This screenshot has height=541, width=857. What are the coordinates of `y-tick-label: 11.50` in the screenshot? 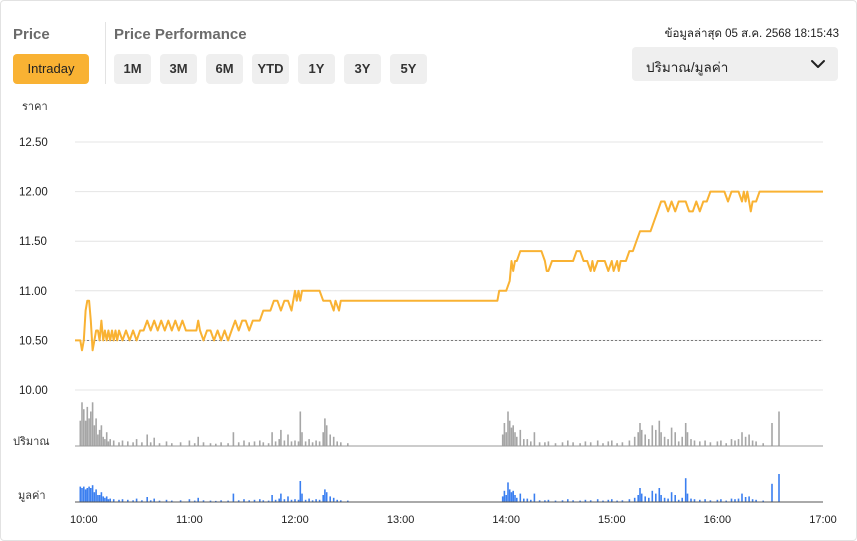 It's located at (33, 242).